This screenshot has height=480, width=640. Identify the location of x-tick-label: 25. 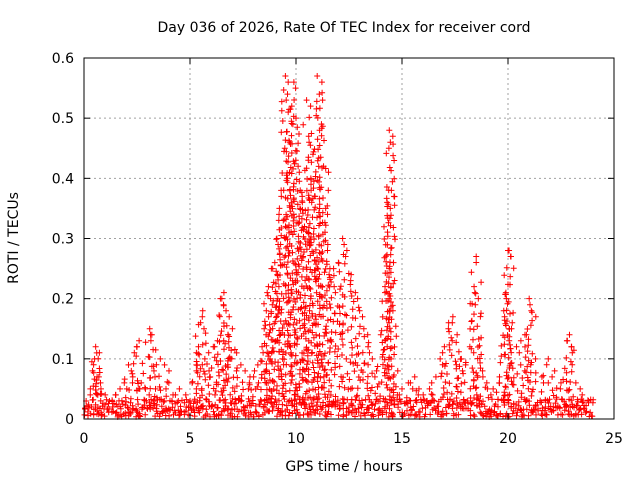
(614, 439).